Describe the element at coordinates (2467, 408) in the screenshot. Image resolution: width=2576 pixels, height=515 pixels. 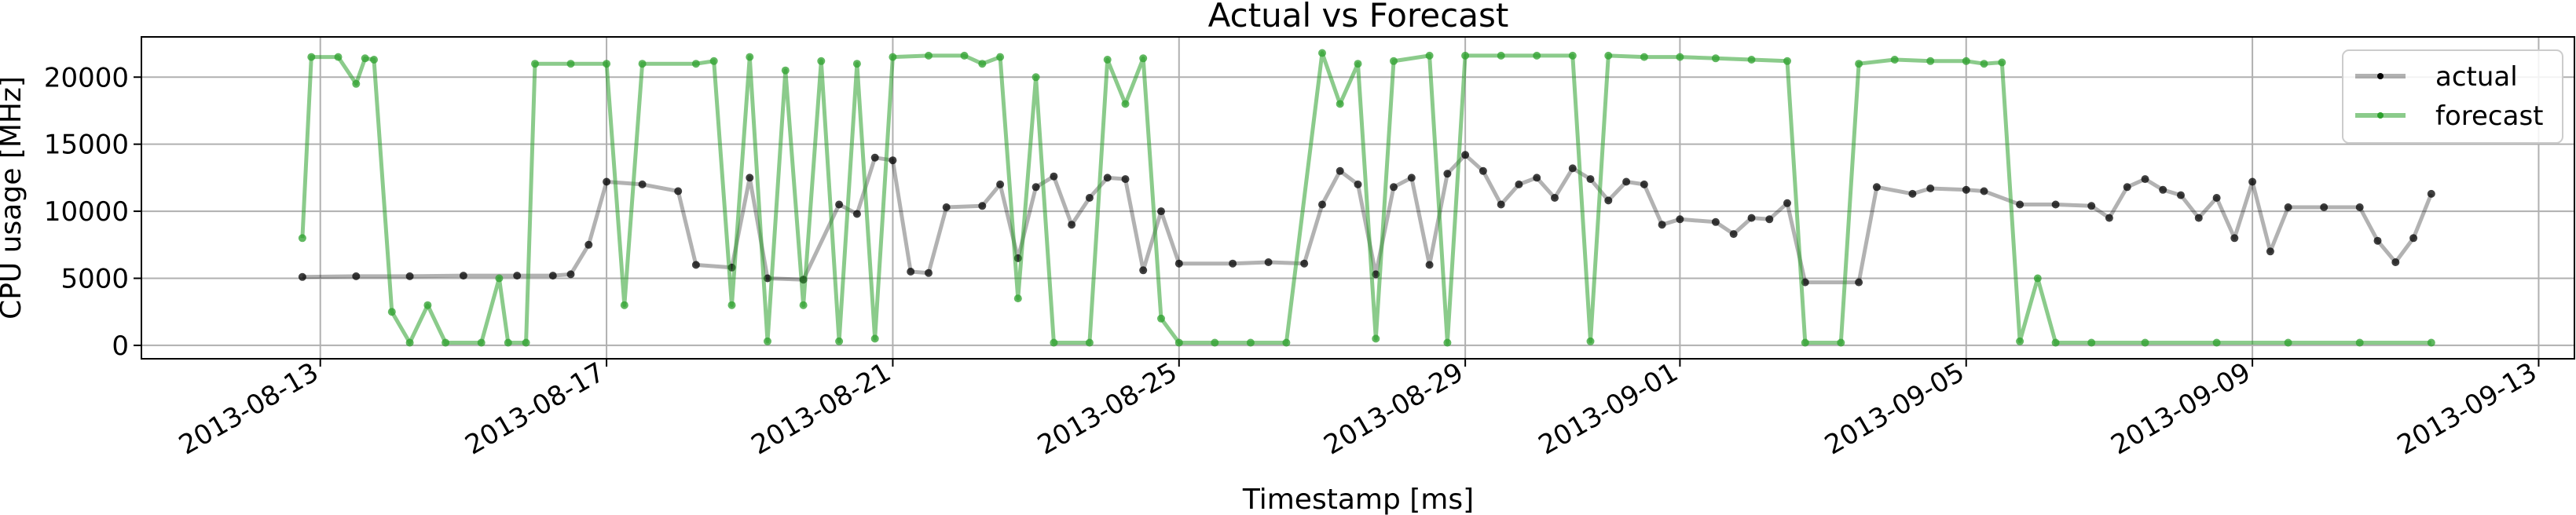
I see `x-tick-label: 2013-09-13` at that location.